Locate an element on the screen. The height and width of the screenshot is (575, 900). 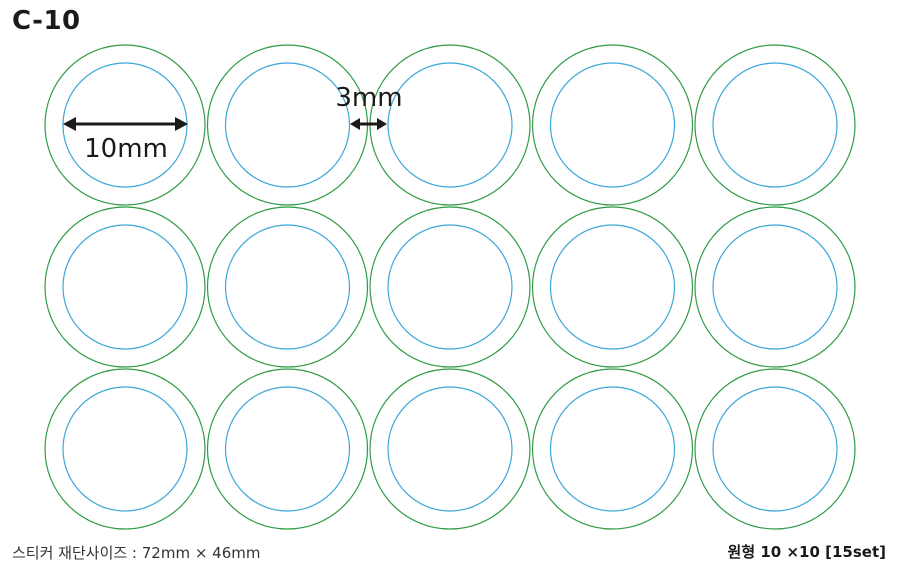
diameter-arrow-right-icon is located at coordinates (181, 124).